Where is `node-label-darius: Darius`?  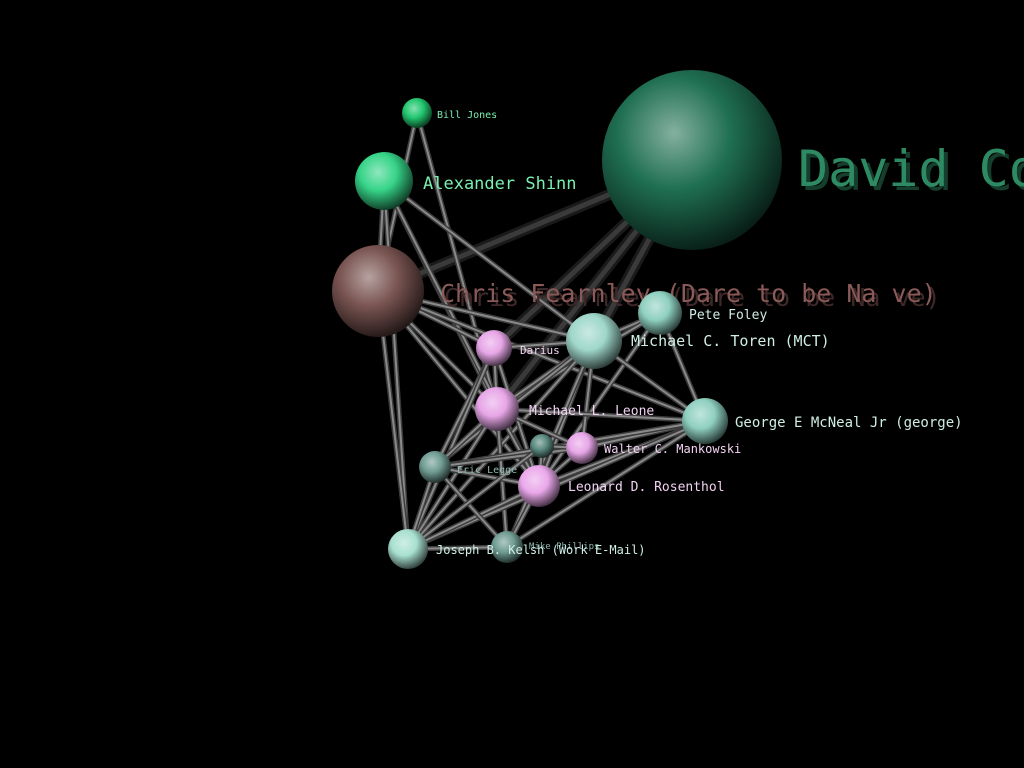 node-label-darius: Darius is located at coordinates (540, 350).